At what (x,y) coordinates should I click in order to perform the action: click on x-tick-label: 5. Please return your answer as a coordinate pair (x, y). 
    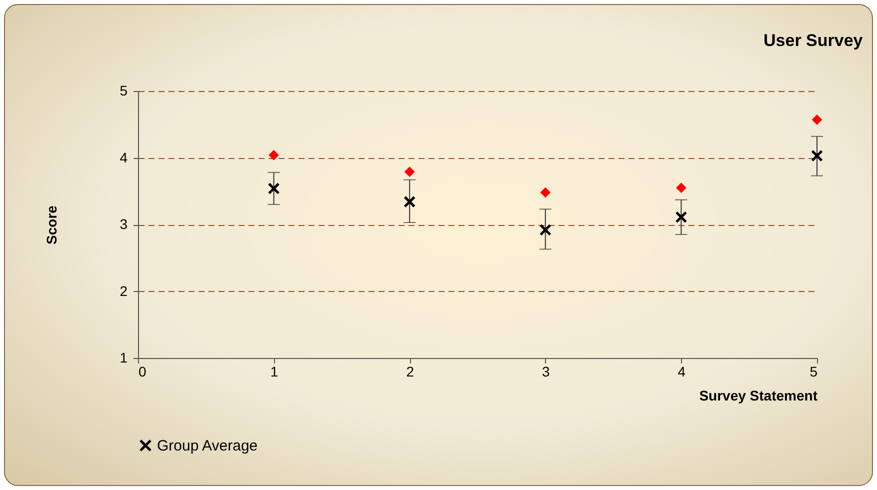
    Looking at the image, I should click on (814, 372).